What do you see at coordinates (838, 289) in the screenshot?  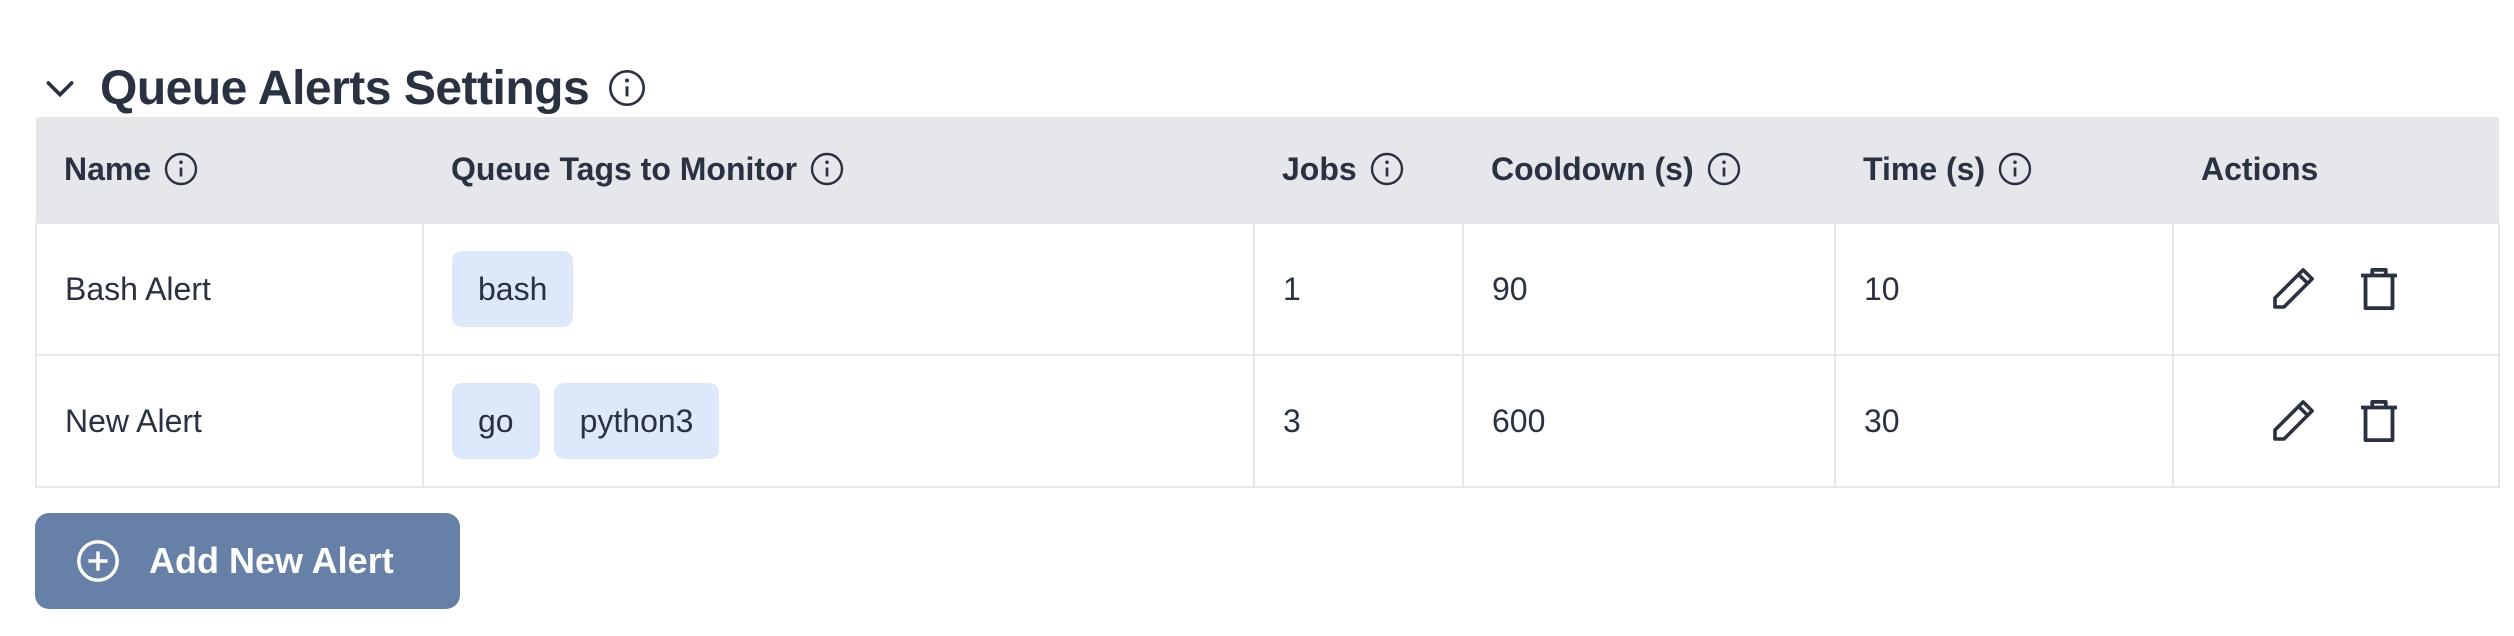 I see `queue-tags: bash` at bounding box center [838, 289].